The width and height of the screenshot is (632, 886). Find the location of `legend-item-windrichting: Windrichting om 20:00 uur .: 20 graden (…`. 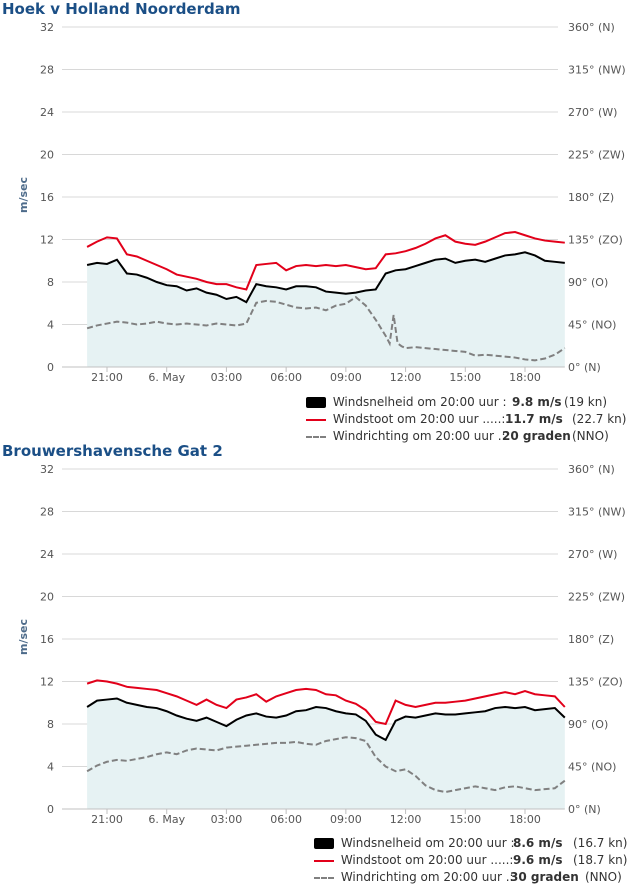

legend-item-windrichting: Windrichting om 20:00 uur .: 20 graden (… is located at coordinates (469, 436).